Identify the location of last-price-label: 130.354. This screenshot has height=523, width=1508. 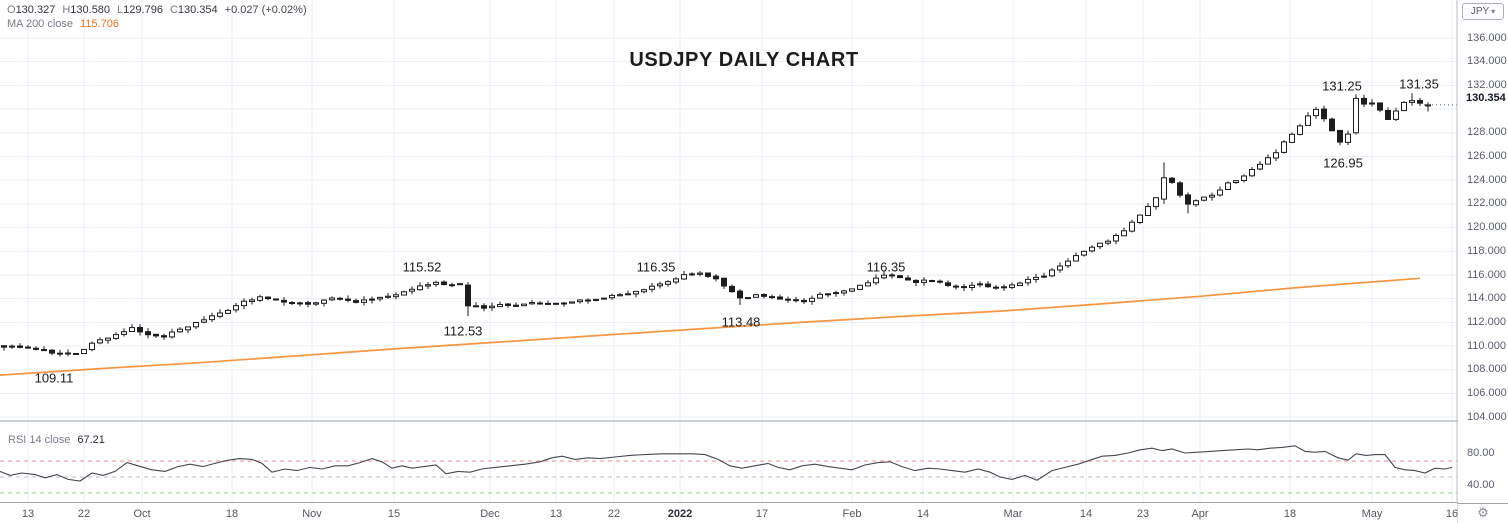
(1486, 97).